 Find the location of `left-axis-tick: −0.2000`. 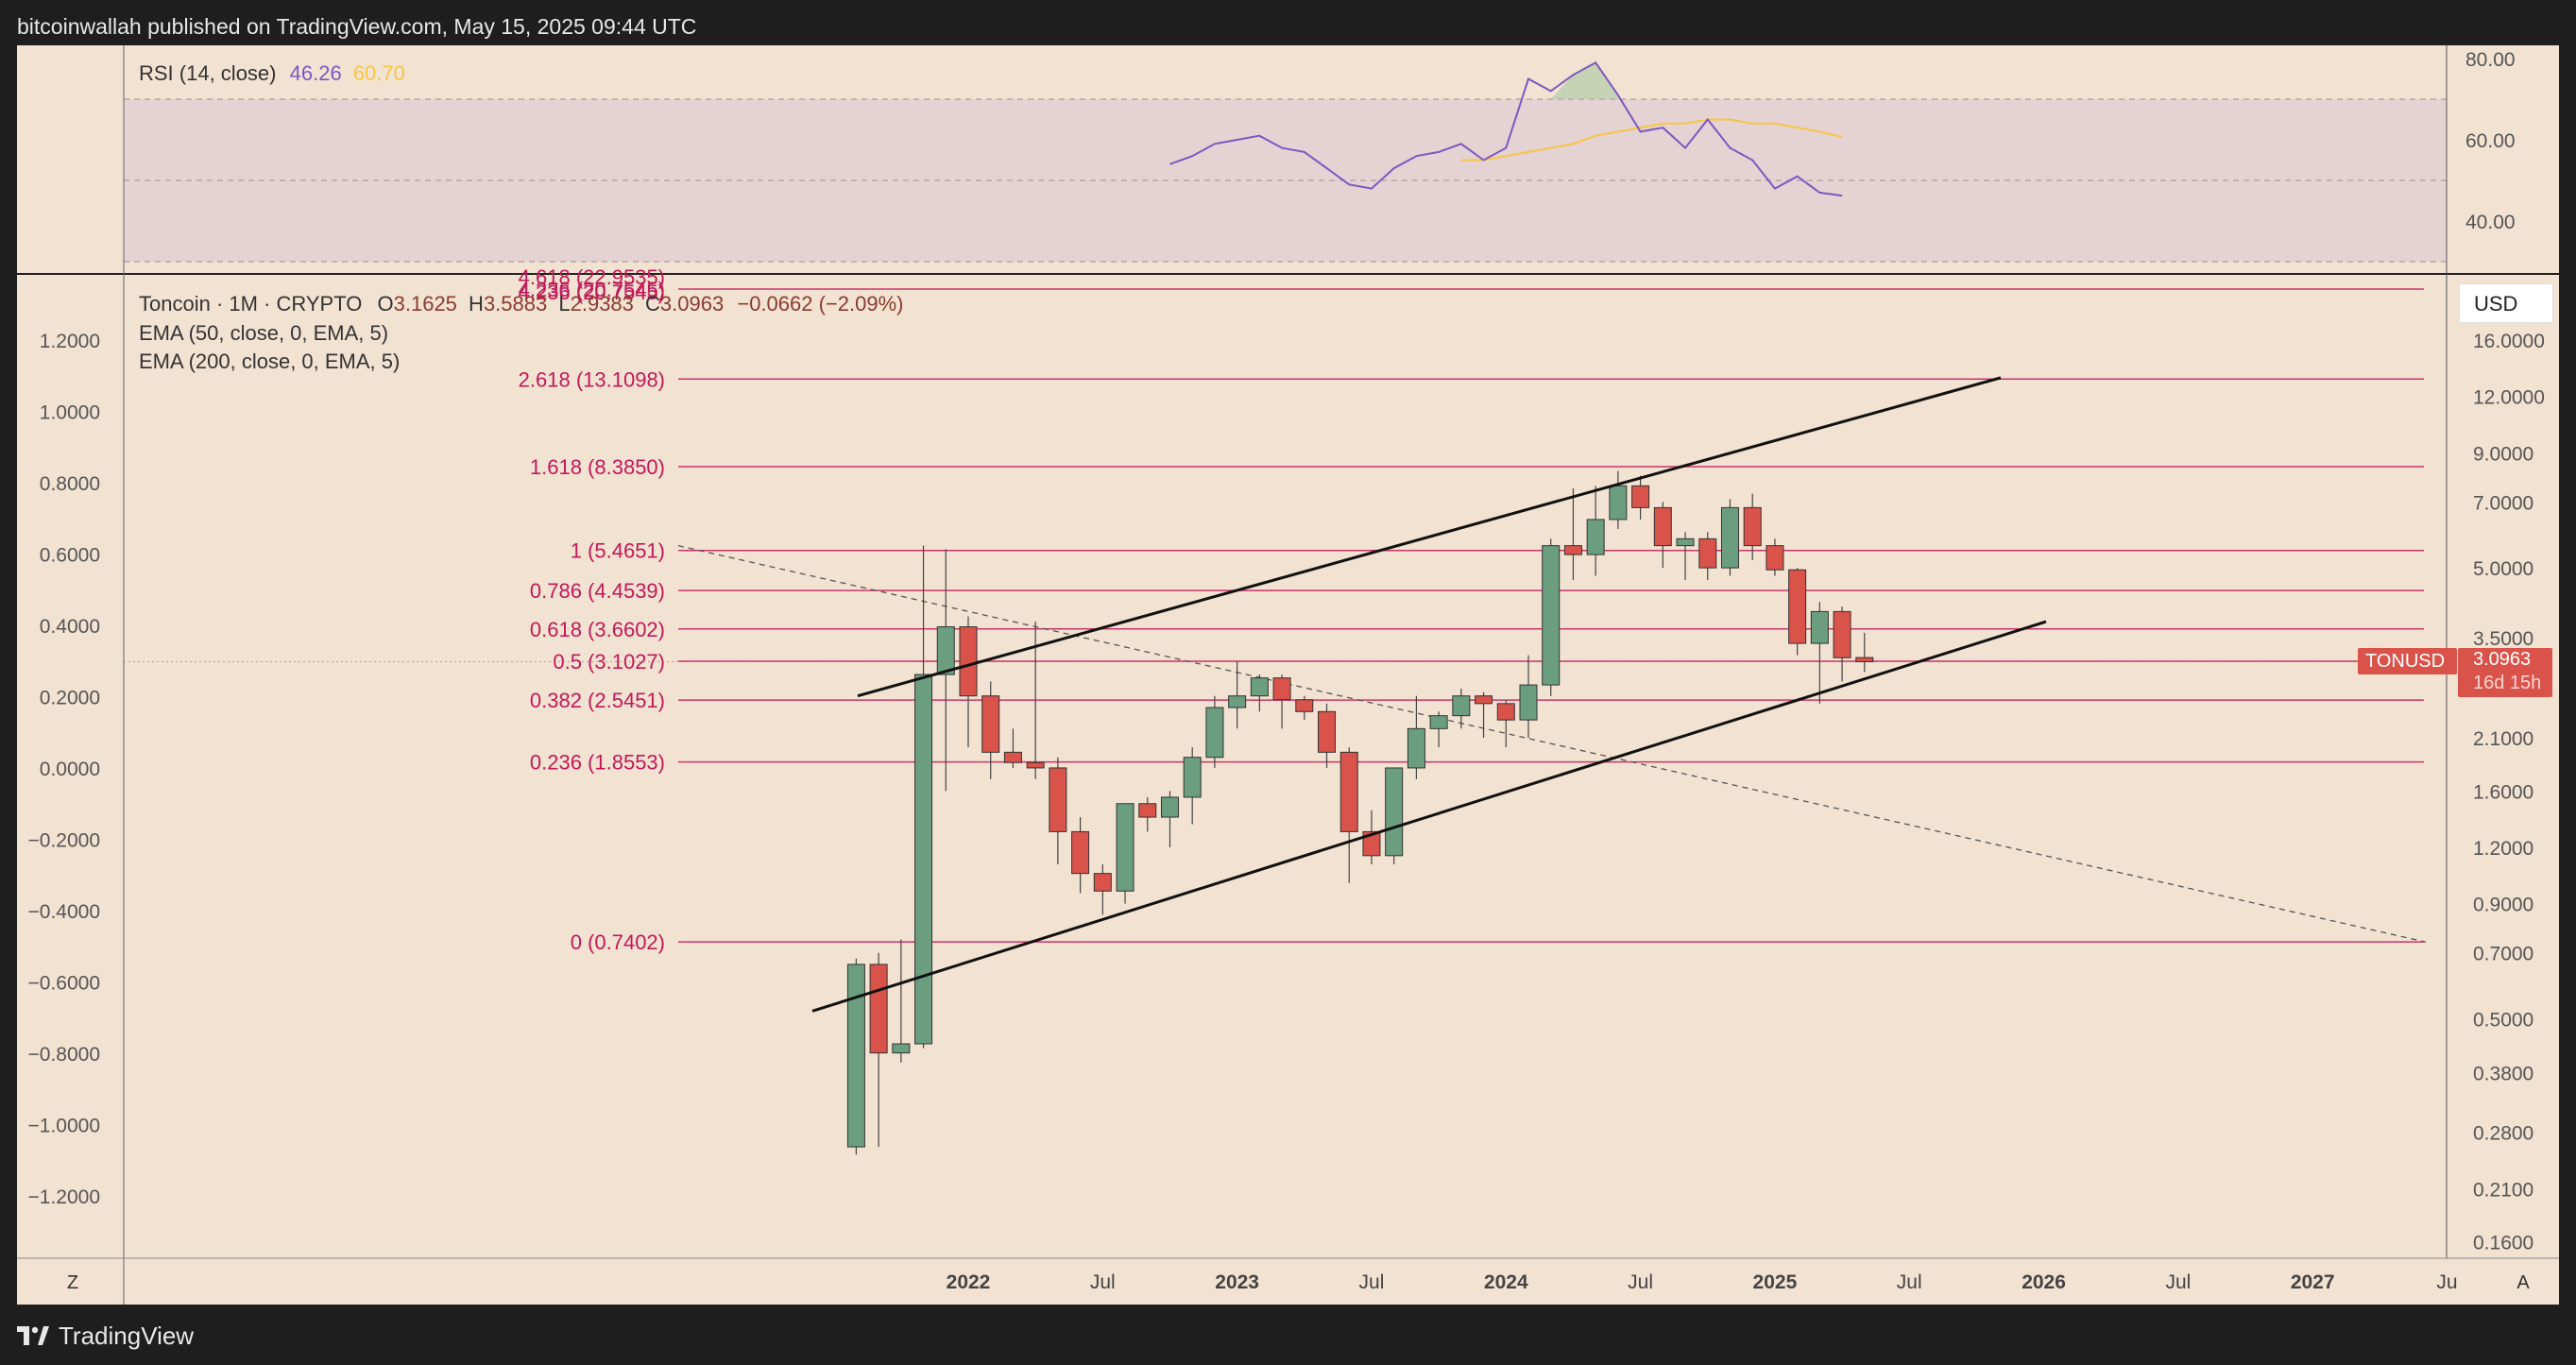

left-axis-tick: −0.2000 is located at coordinates (64, 841).